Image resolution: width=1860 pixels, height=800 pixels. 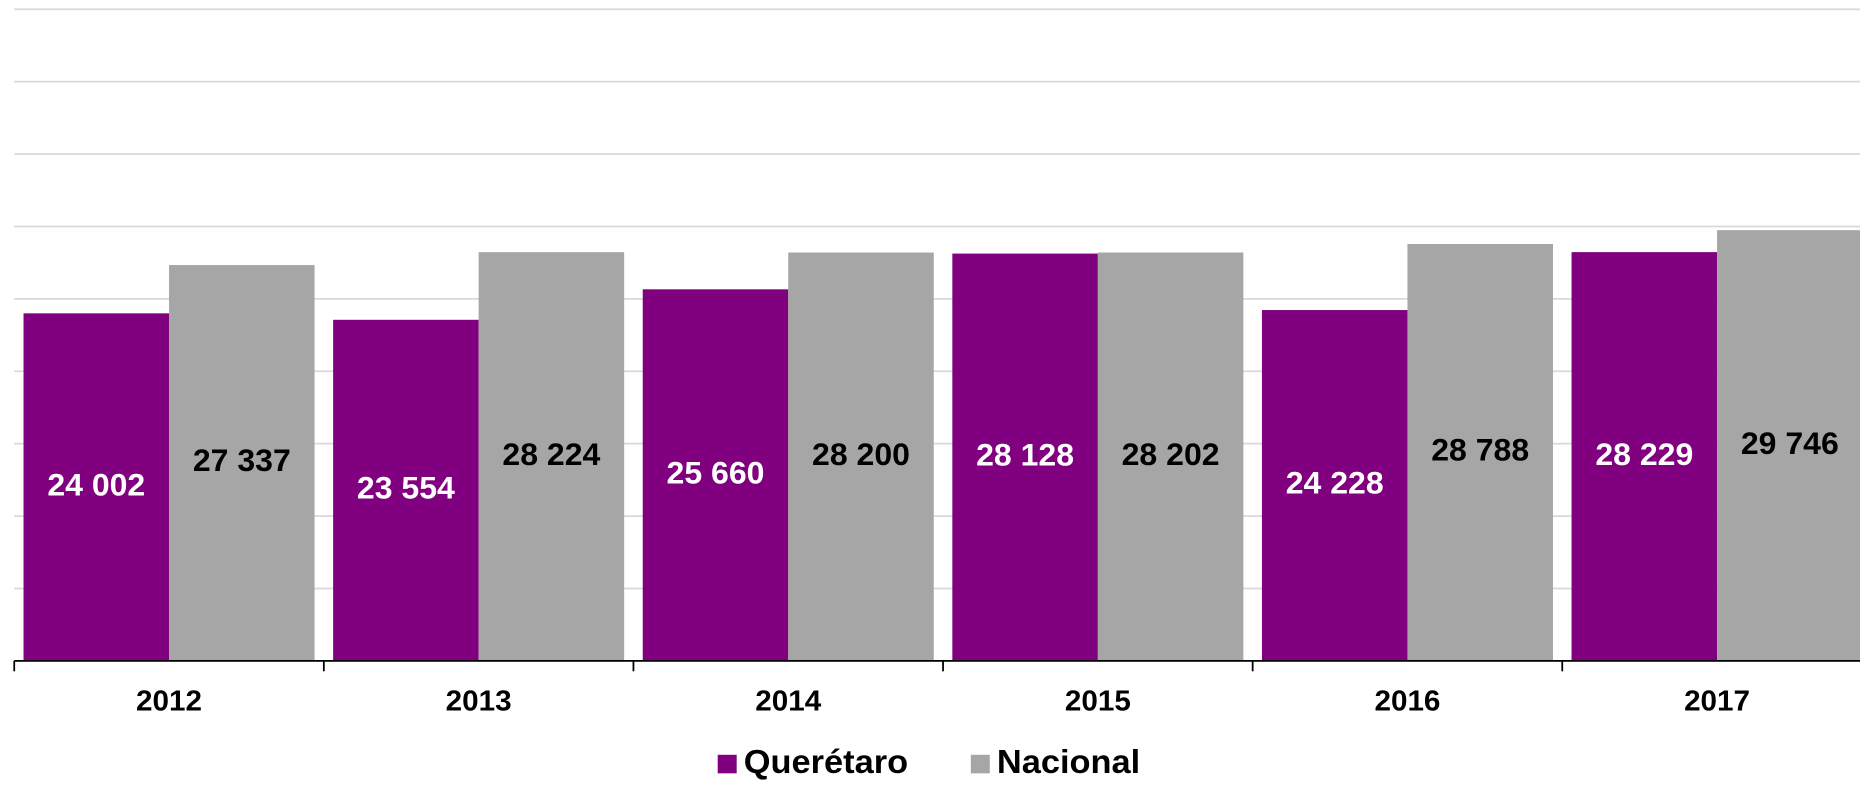 I want to click on value-label: 29 746, so click(x=1790, y=443).